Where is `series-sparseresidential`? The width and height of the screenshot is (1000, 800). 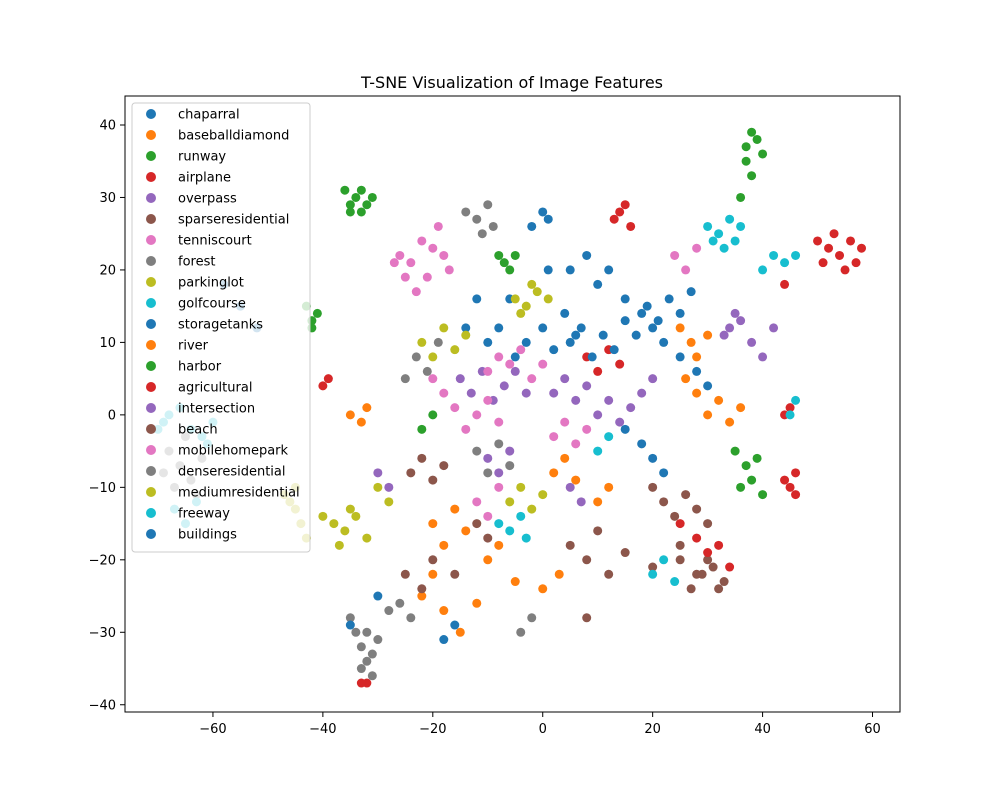
series-sparseresidential is located at coordinates (562, 556).